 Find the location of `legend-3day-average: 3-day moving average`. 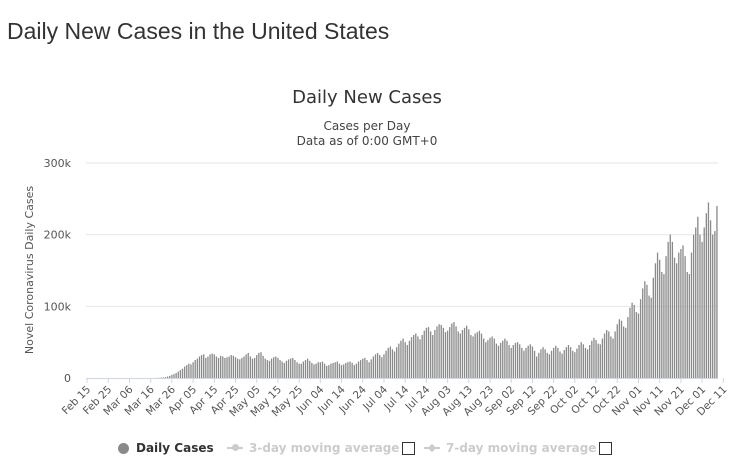

legend-3day-average: 3-day moving average is located at coordinates (313, 448).